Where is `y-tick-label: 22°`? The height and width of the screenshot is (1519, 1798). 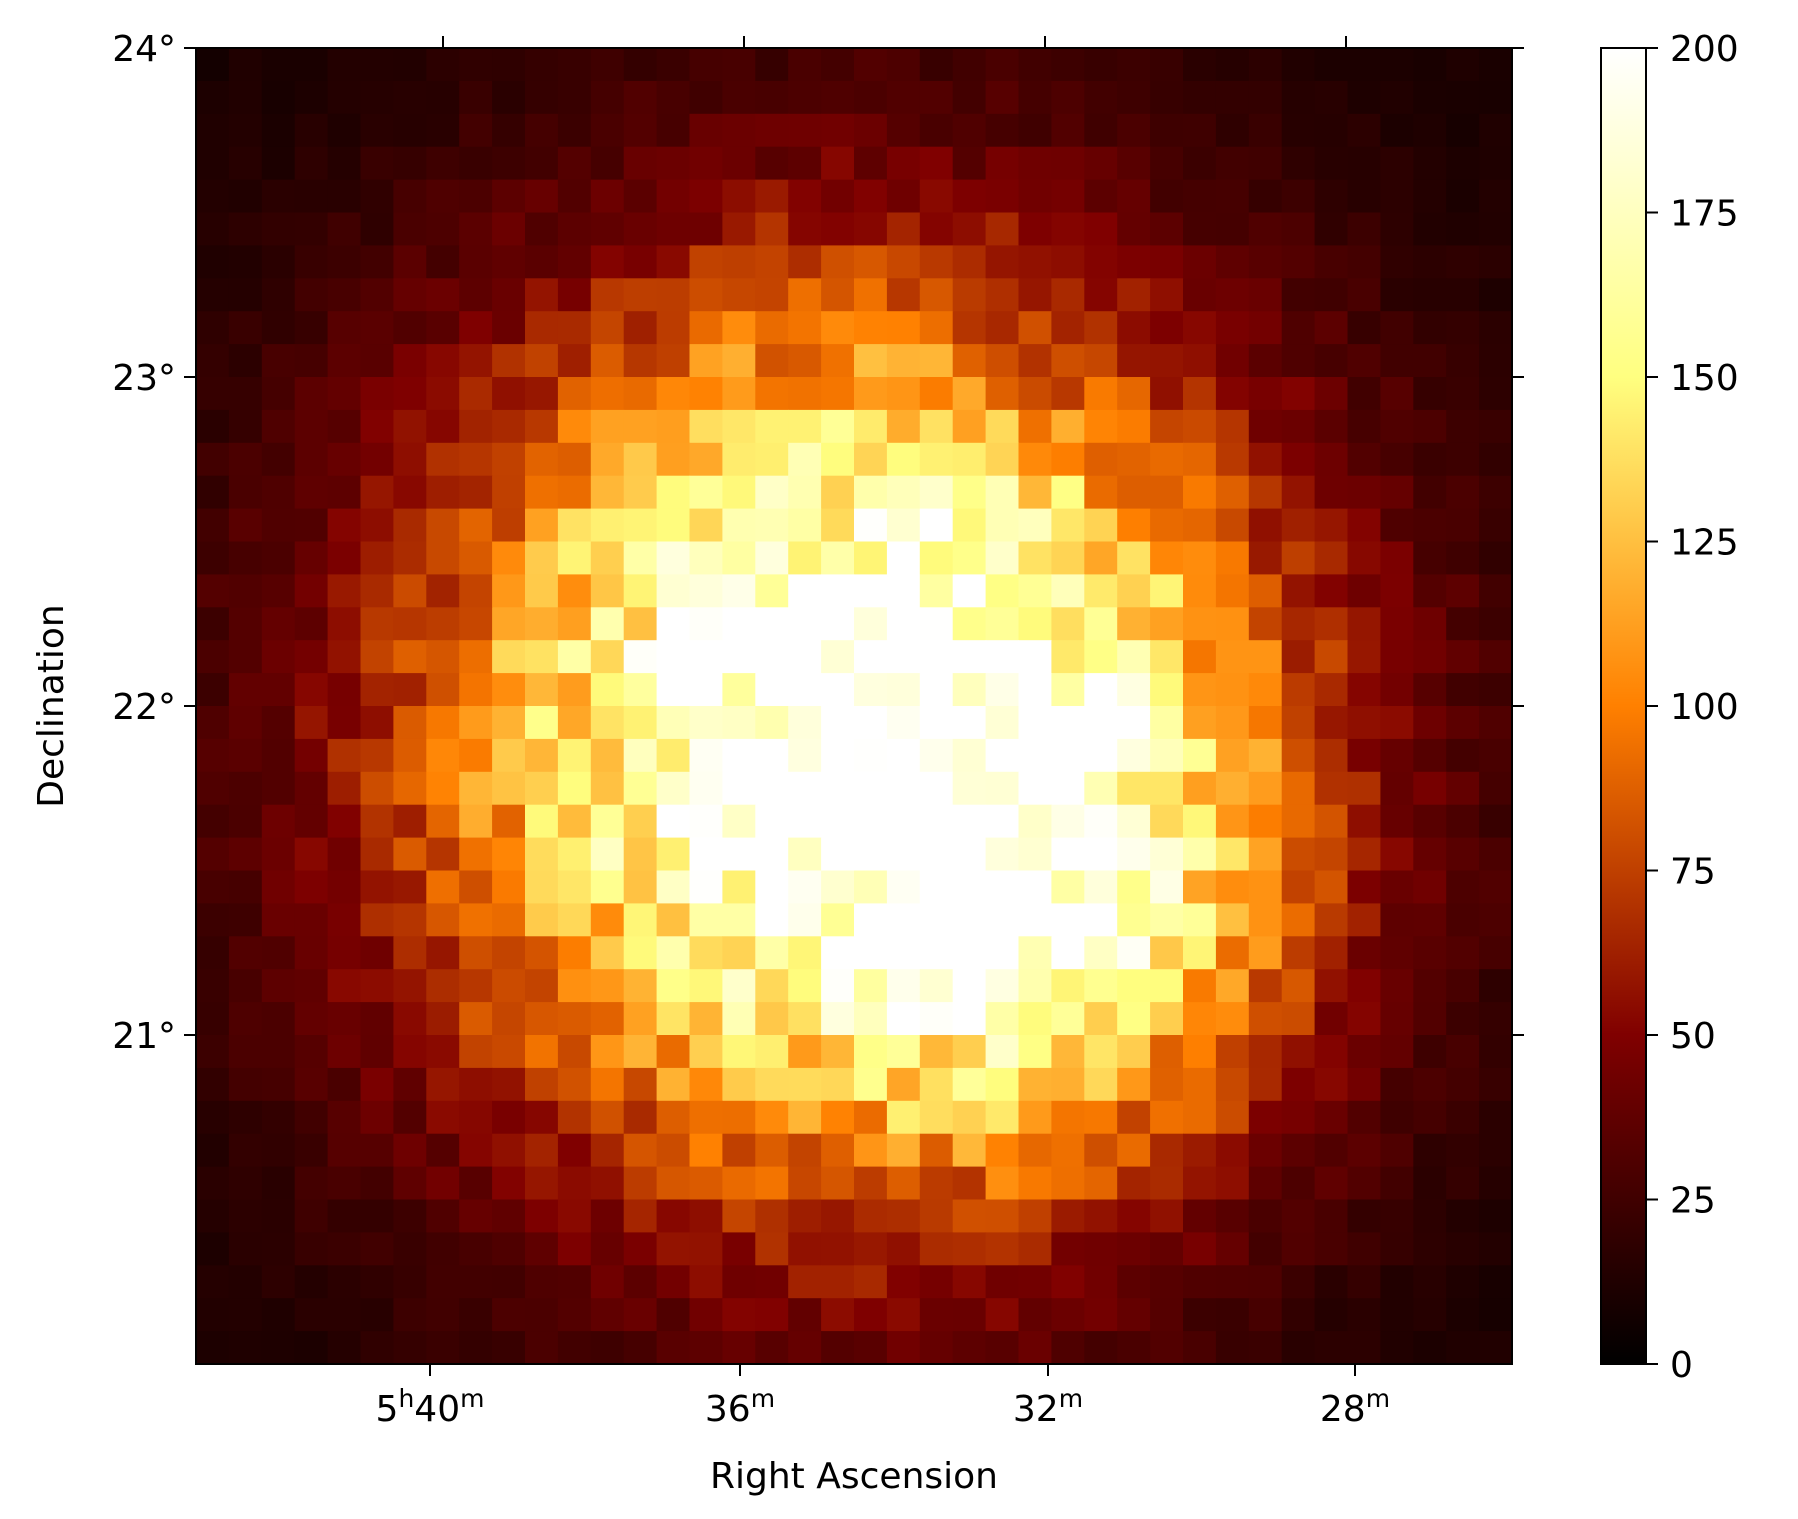 y-tick-label: 22° is located at coordinates (144, 707).